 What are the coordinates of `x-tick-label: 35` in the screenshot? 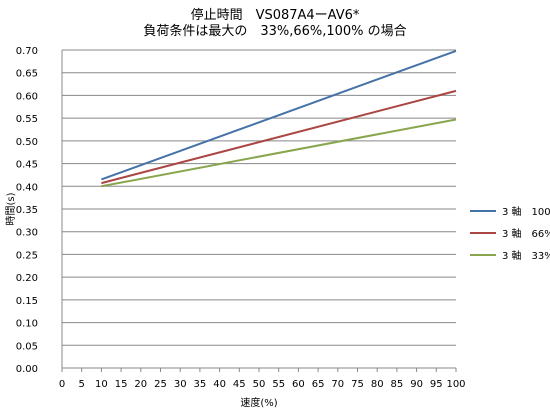 It's located at (200, 384).